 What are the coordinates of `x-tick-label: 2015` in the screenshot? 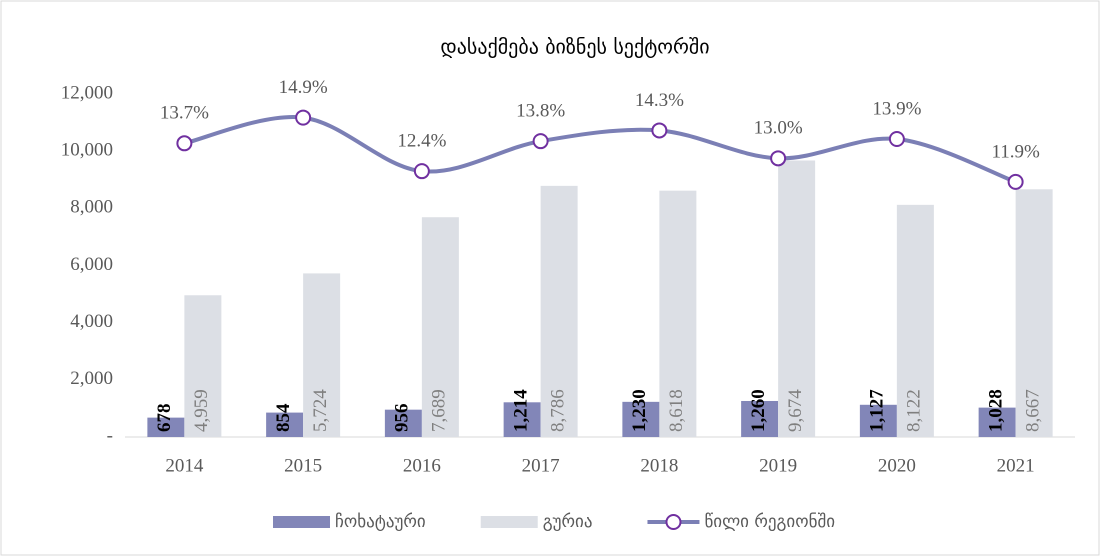 It's located at (303, 465).